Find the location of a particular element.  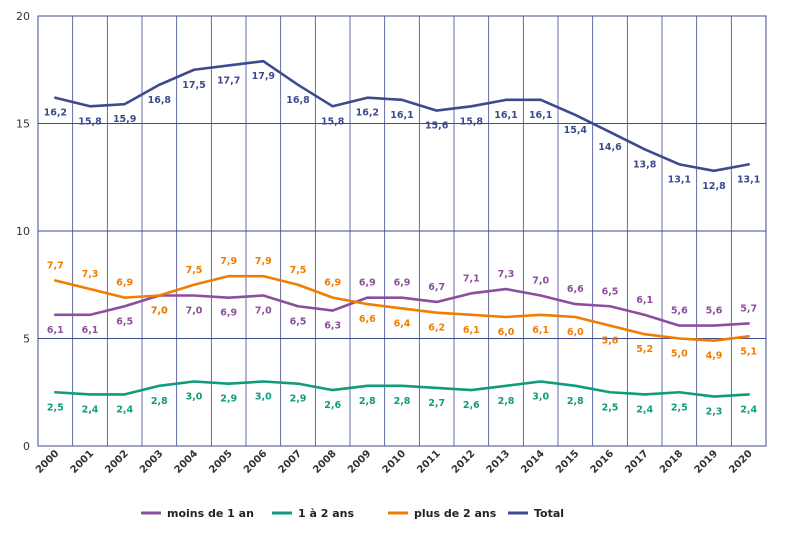

legend-label: moins de 1 an is located at coordinates (210, 513).